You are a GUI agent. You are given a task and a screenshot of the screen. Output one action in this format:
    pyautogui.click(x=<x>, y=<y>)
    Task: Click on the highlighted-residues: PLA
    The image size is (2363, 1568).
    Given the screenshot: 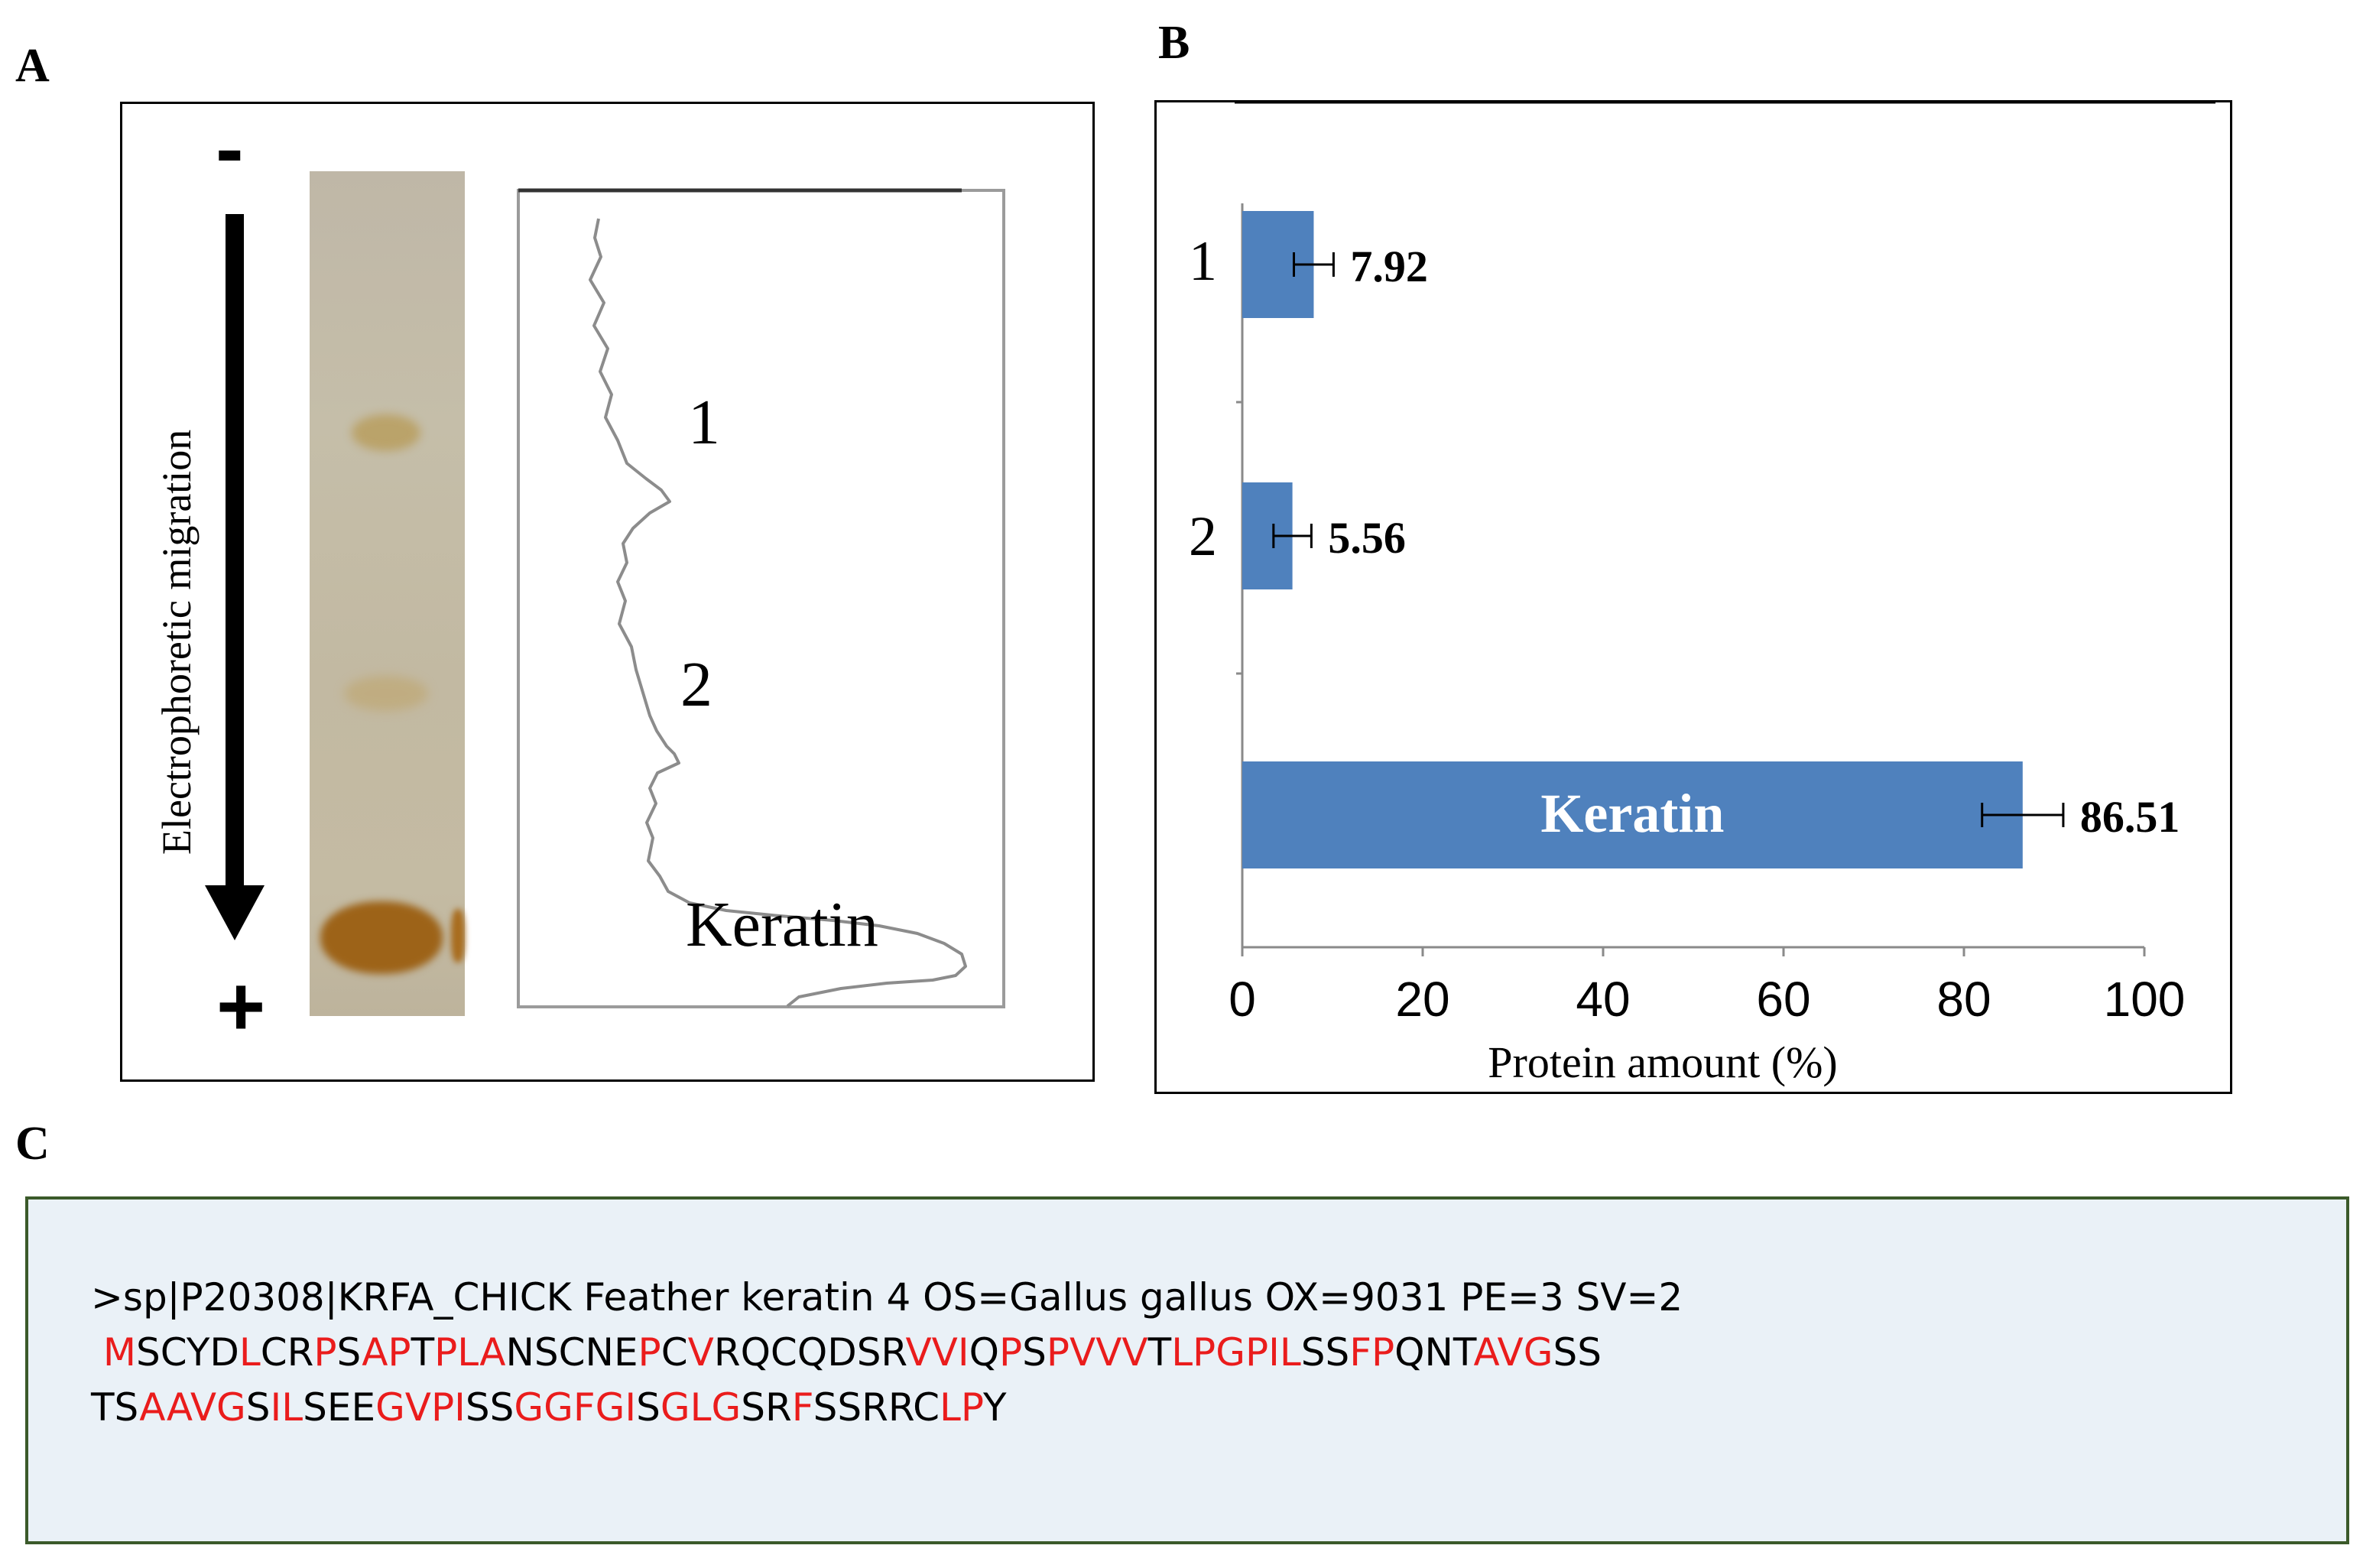 What is the action you would take?
    pyautogui.click(x=470, y=1352)
    